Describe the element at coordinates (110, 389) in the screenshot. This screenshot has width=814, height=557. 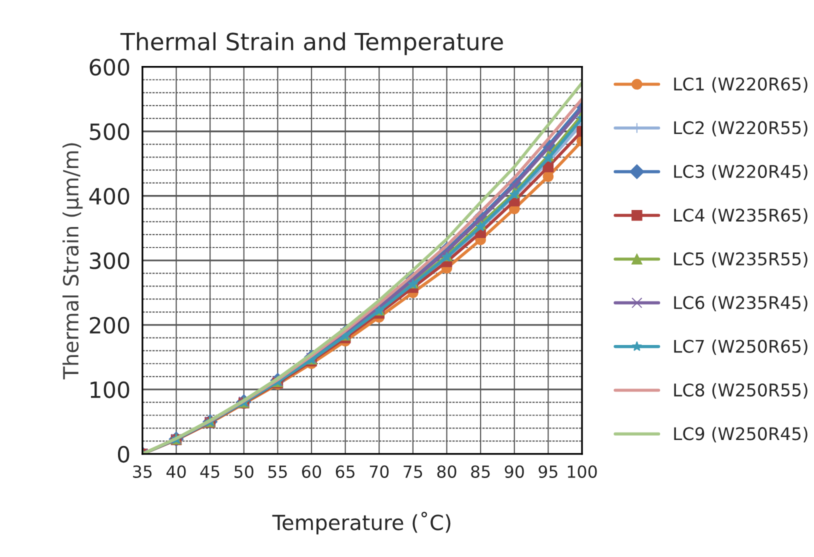
I see `y-tick-label: 100` at that location.